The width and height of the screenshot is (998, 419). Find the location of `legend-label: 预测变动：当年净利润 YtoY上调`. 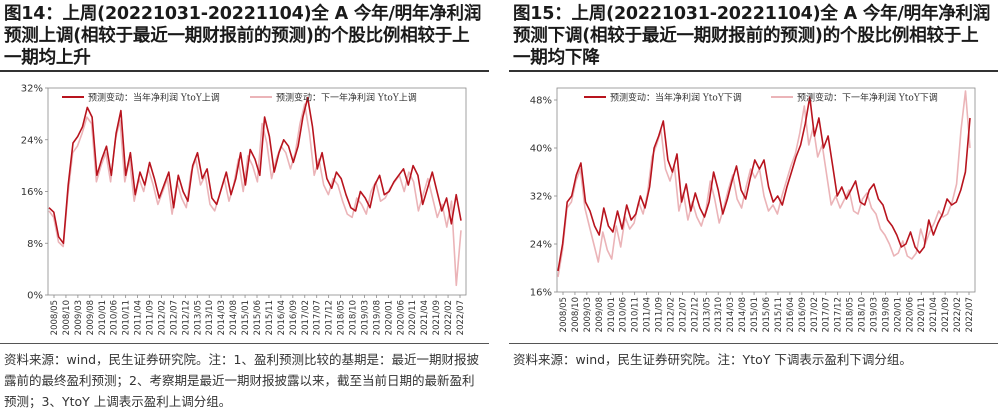

legend-label: 预测变动：当年净利润 YtoY上调 is located at coordinates (154, 98).